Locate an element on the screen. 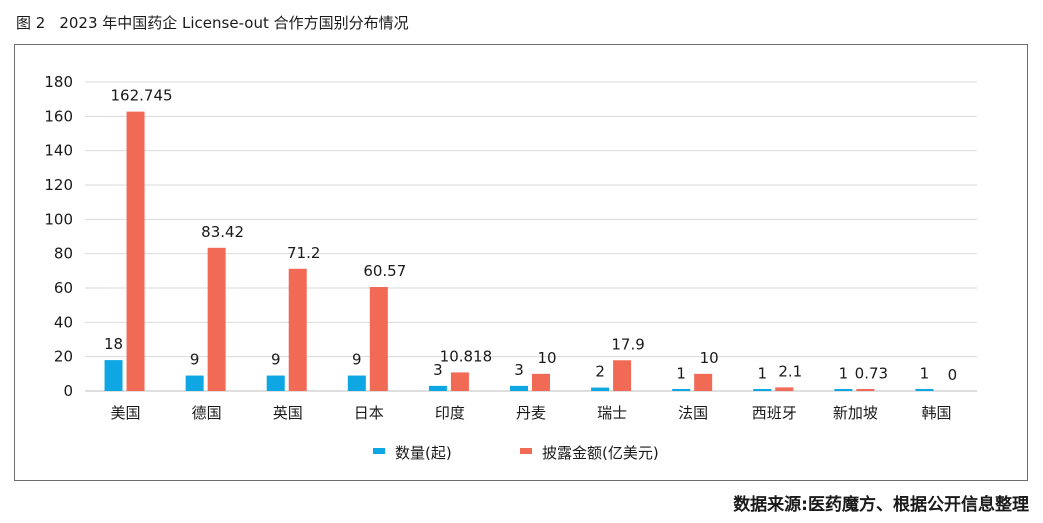 This screenshot has width=1043, height=523. x-category-label: 英国 is located at coordinates (288, 413).